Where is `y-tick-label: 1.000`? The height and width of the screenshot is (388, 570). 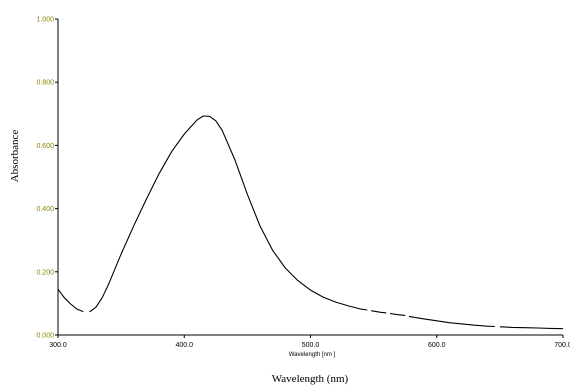
y-tick-label: 1.000 is located at coordinates (45, 20).